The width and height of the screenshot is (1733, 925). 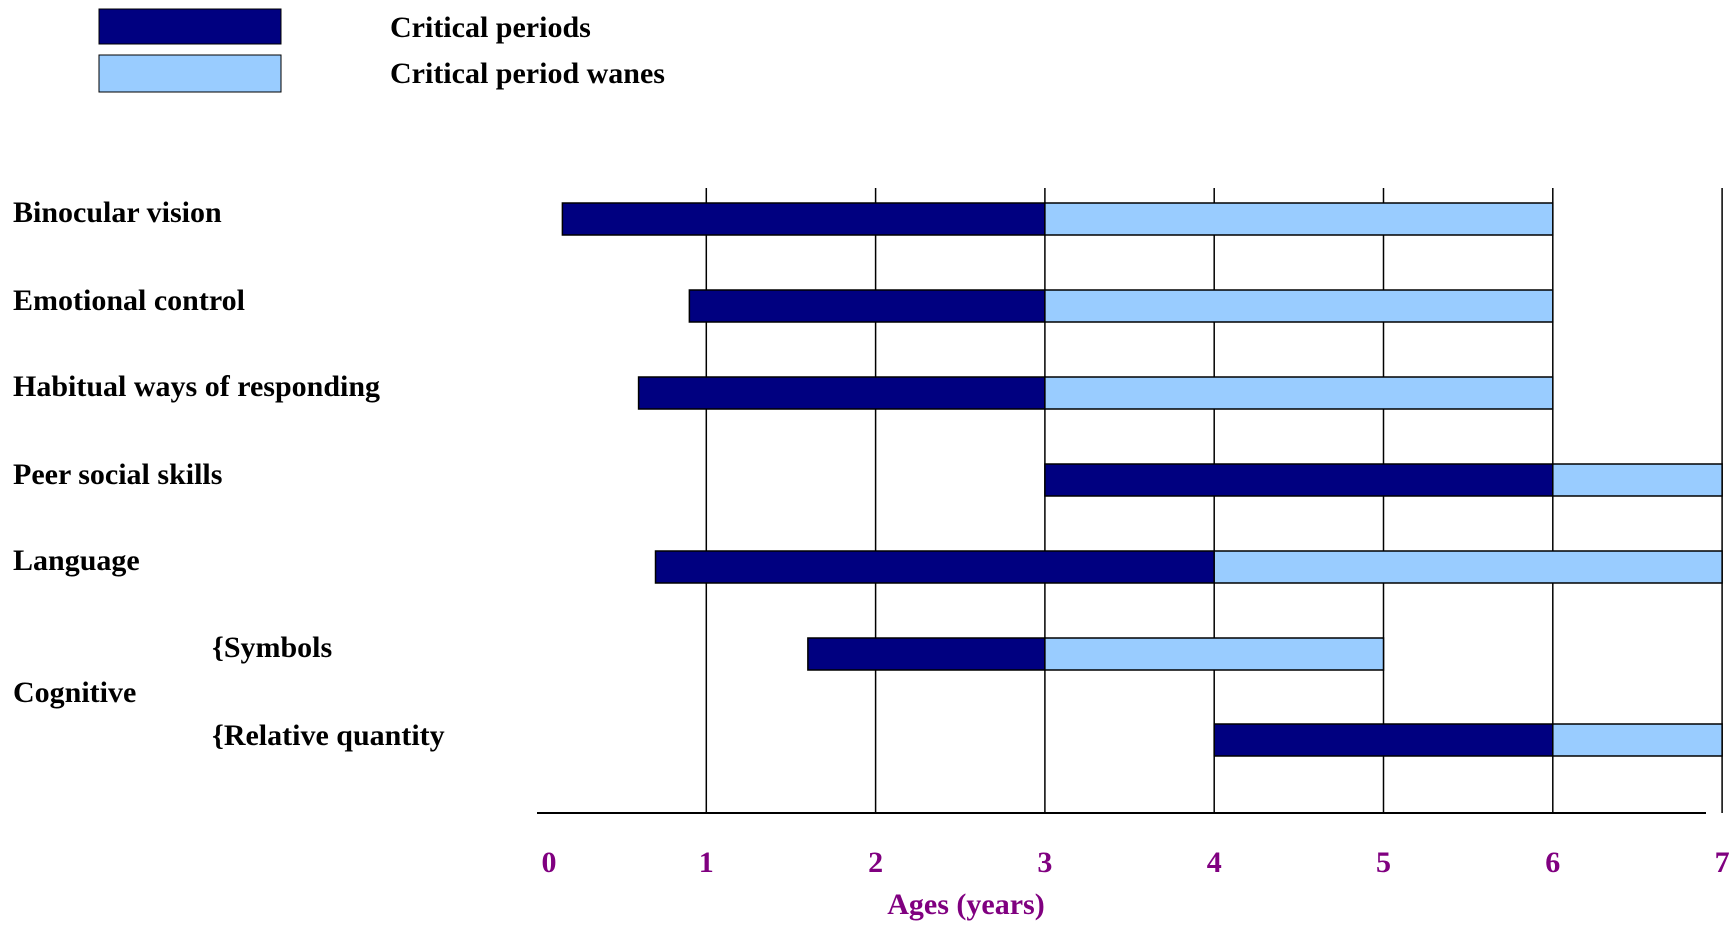 I want to click on bar-critical-peer-social-skills, so click(x=1299, y=480).